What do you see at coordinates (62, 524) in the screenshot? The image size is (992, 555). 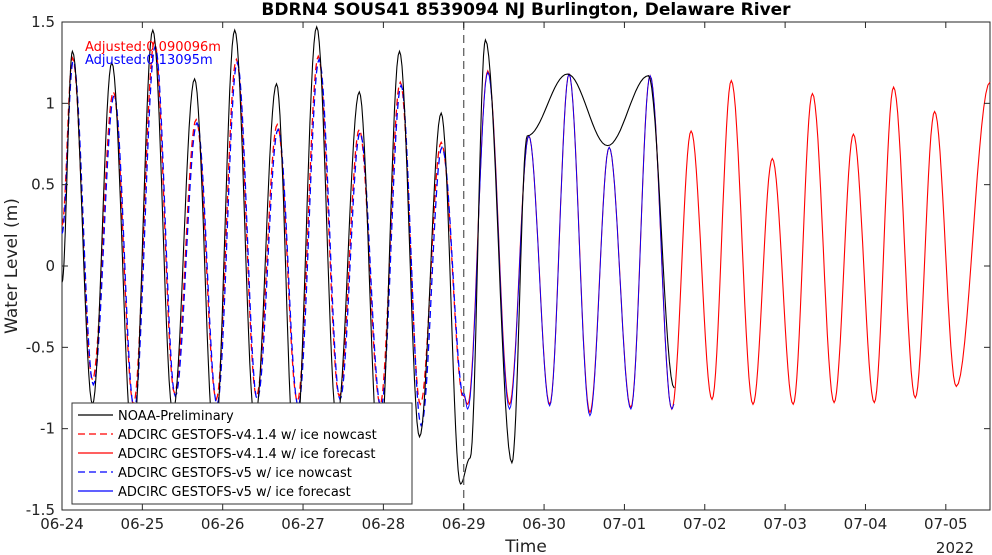 I see `x-tick-label: 06-24` at bounding box center [62, 524].